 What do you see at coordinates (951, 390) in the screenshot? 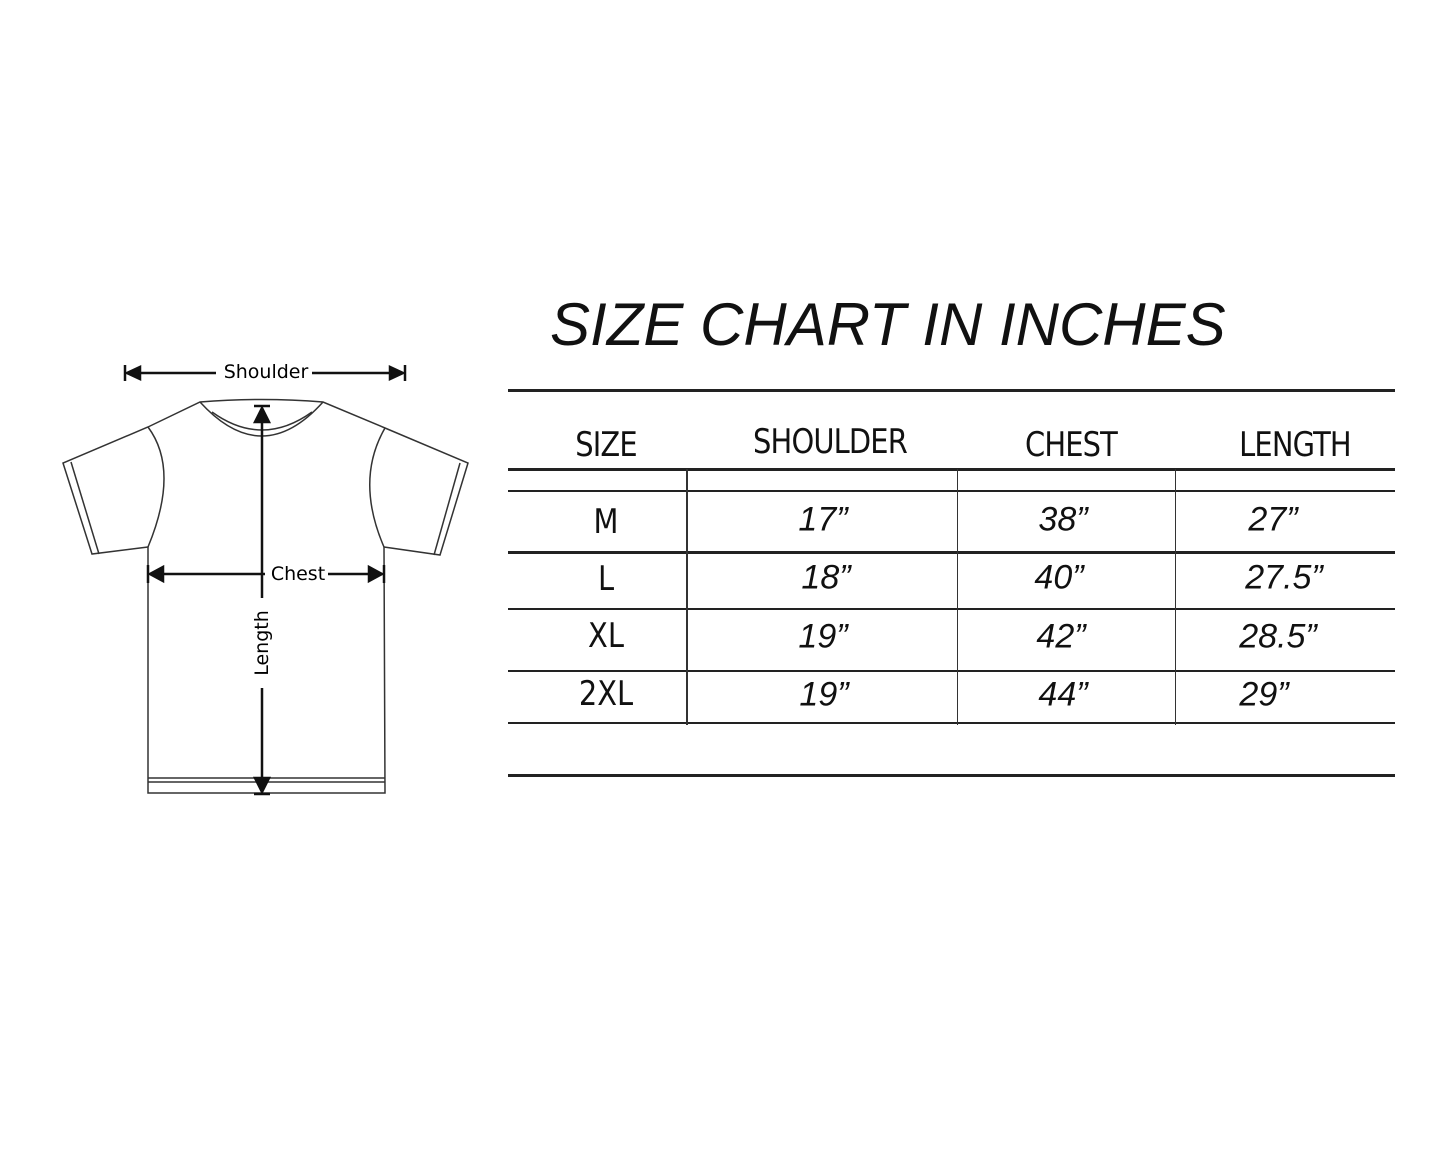
I see `table-top-rule` at bounding box center [951, 390].